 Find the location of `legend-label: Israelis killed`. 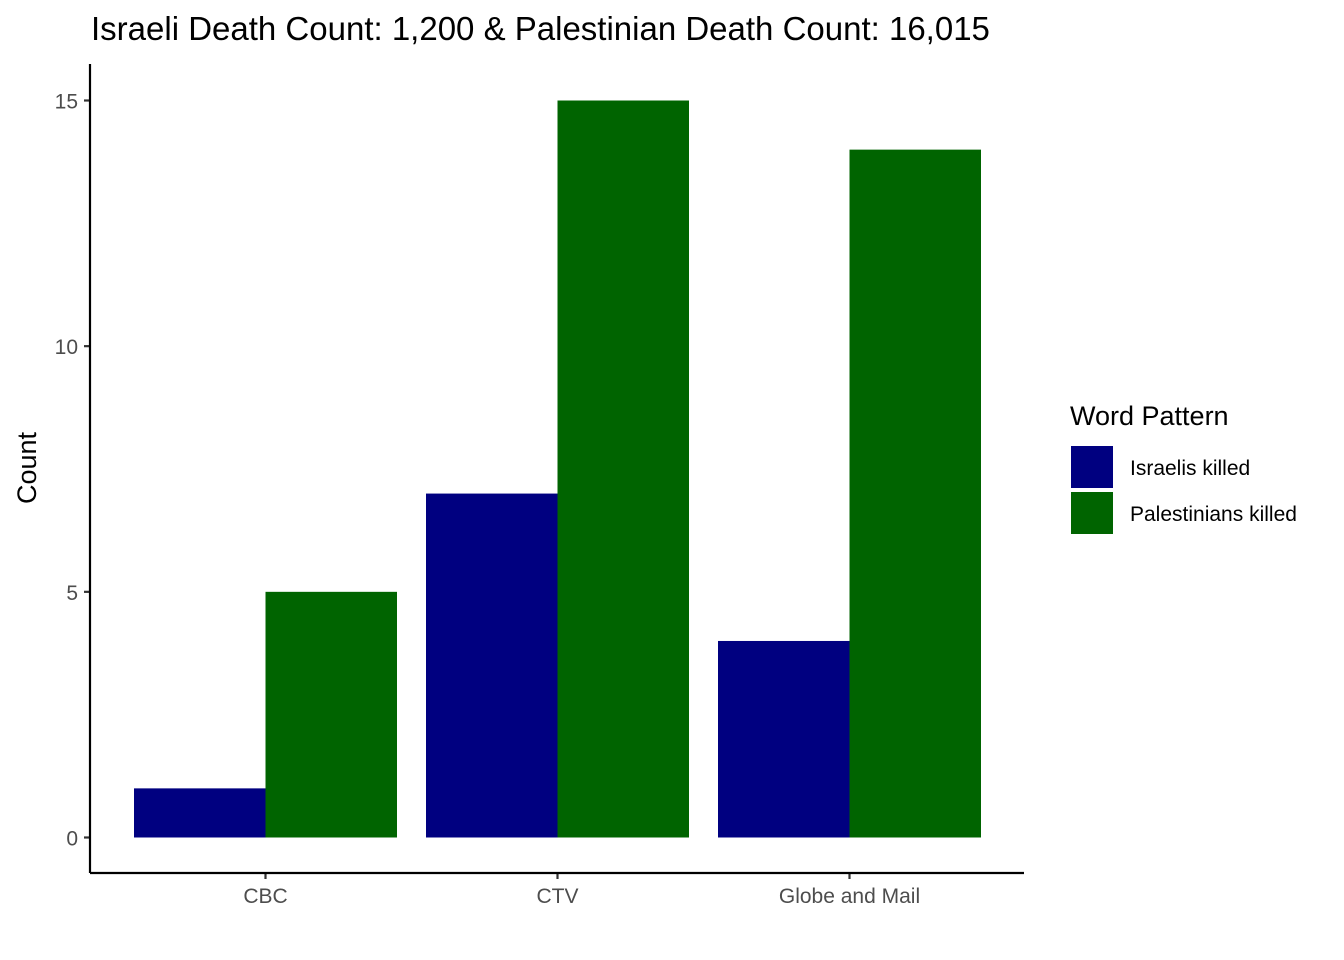

legend-label: Israelis killed is located at coordinates (1190, 468).